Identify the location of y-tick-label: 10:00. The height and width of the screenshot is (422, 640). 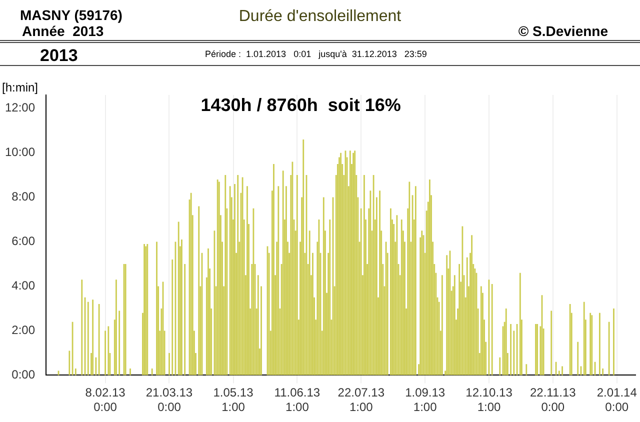
(20, 152).